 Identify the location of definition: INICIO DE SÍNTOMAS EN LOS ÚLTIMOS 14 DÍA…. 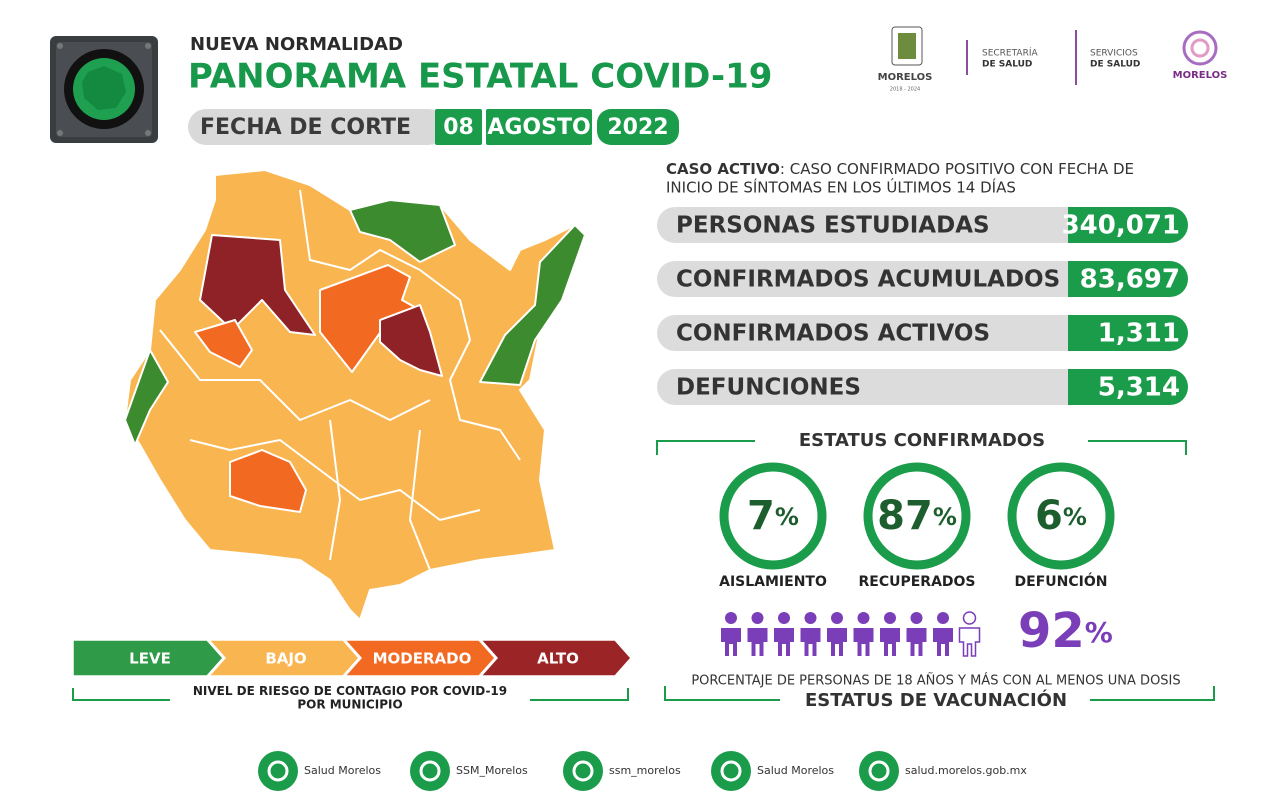
(841, 187).